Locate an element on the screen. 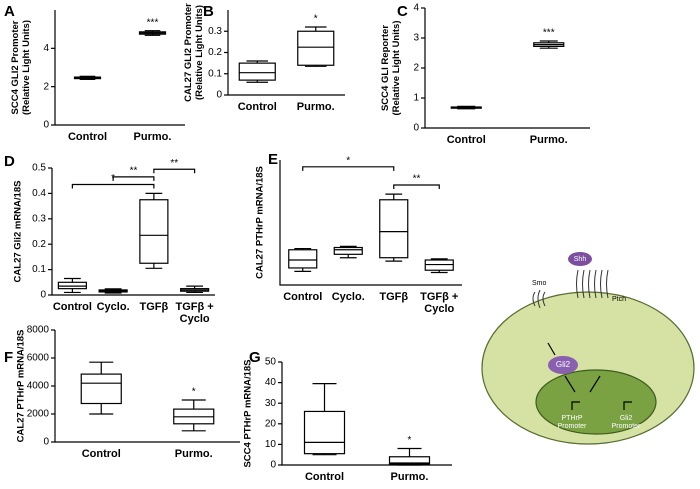 Image resolution: width=700 pixels, height=489 pixels. y-tick-label: 4000 is located at coordinates (38, 386).